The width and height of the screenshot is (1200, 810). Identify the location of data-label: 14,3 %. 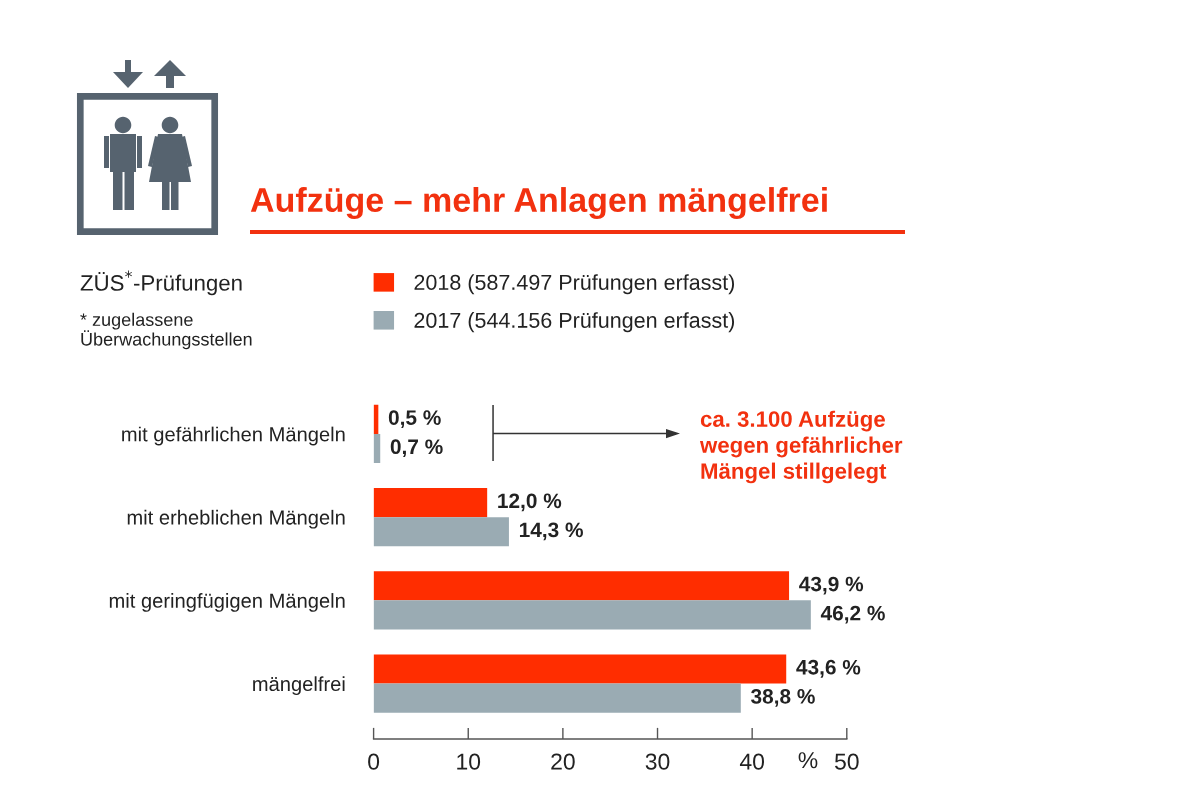
(551, 531).